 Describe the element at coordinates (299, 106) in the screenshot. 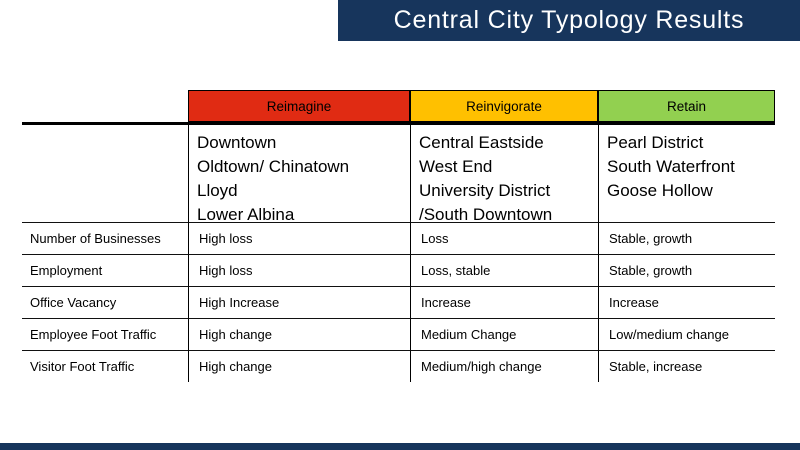

I see `column-header-reimagine: Reimagine` at that location.